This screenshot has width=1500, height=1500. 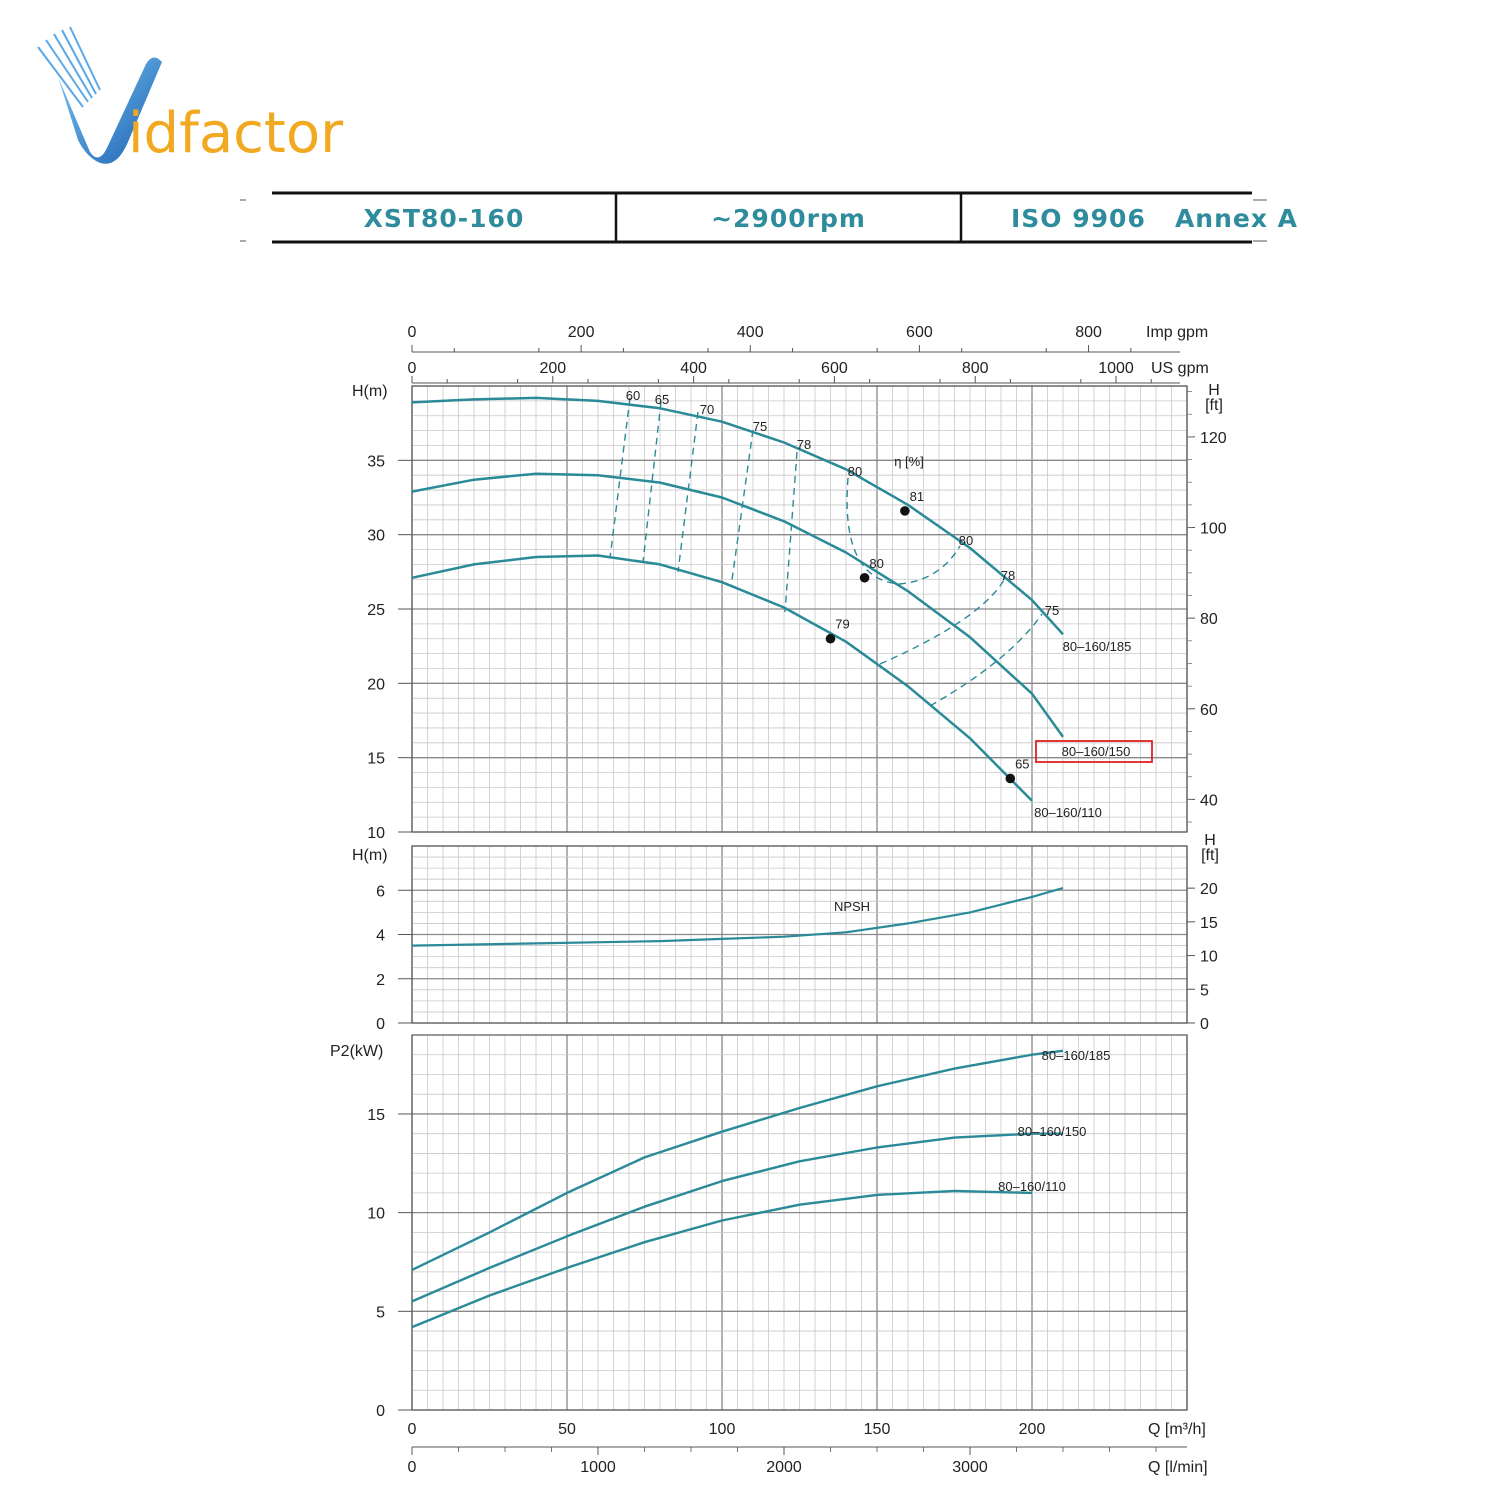 I want to click on head-ft-axis-label: [ft], so click(x=1214, y=405).